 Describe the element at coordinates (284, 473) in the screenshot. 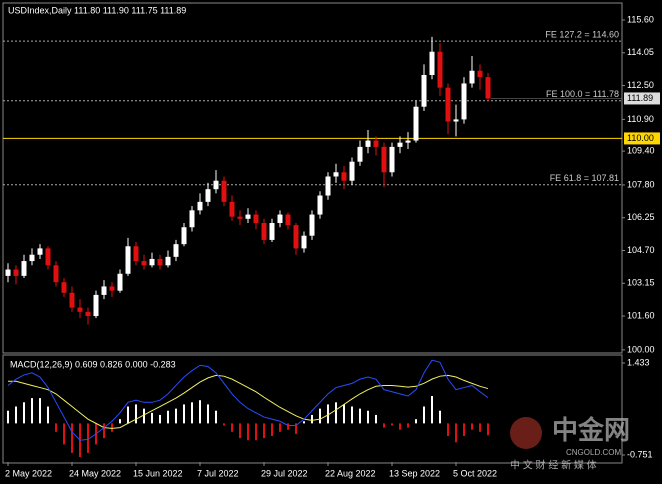

I see `x-tick-label: 29 Jul 2022` at that location.